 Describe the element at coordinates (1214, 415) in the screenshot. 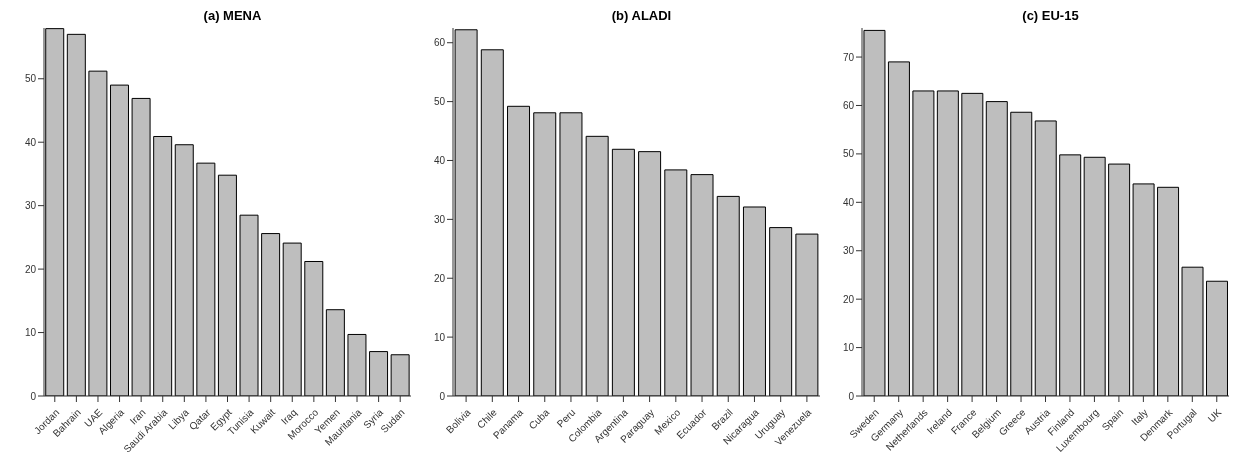

I see `x-tick-label: UK` at that location.